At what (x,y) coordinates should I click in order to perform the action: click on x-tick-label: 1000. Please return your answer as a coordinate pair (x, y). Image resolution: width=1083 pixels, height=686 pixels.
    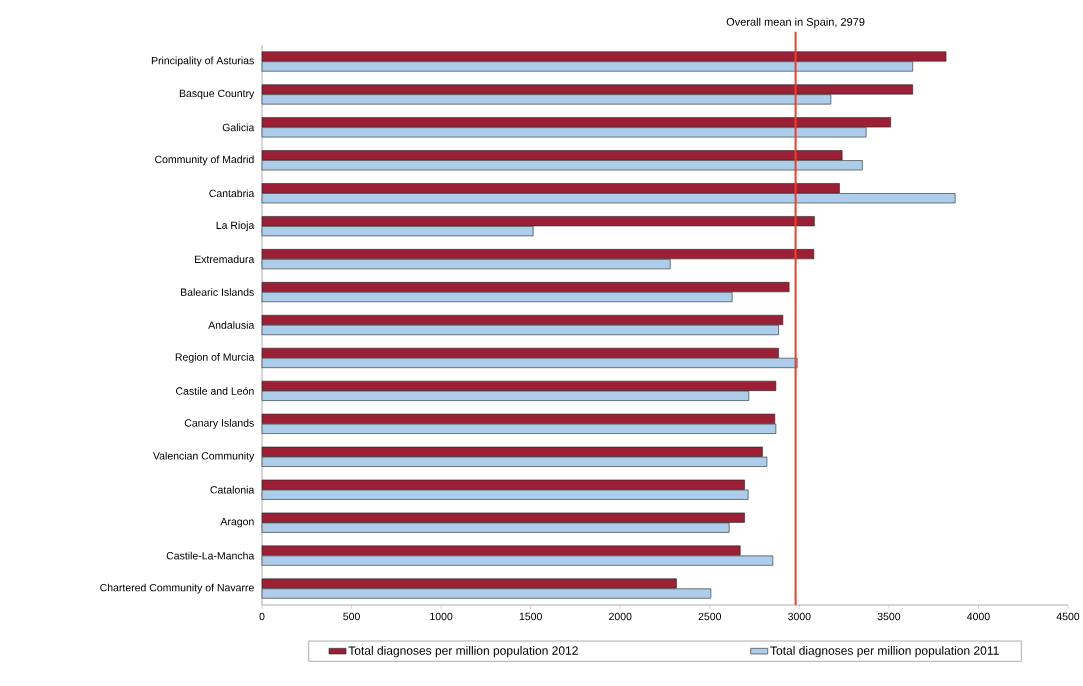
    Looking at the image, I should click on (441, 616).